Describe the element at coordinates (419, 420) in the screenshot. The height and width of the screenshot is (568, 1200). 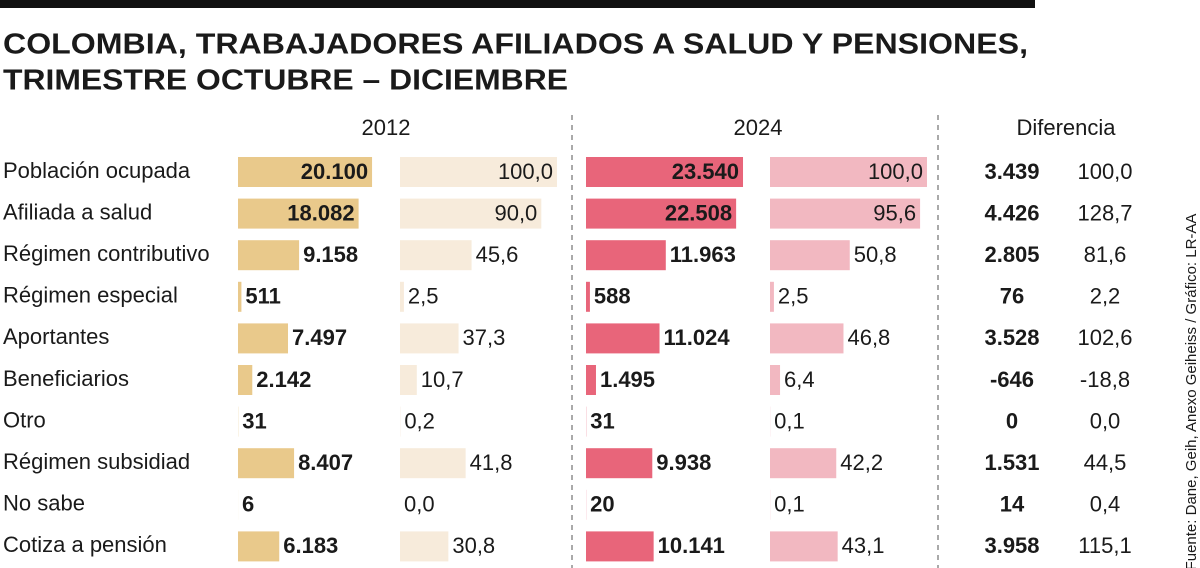
I see `percent-label: 0,2` at that location.